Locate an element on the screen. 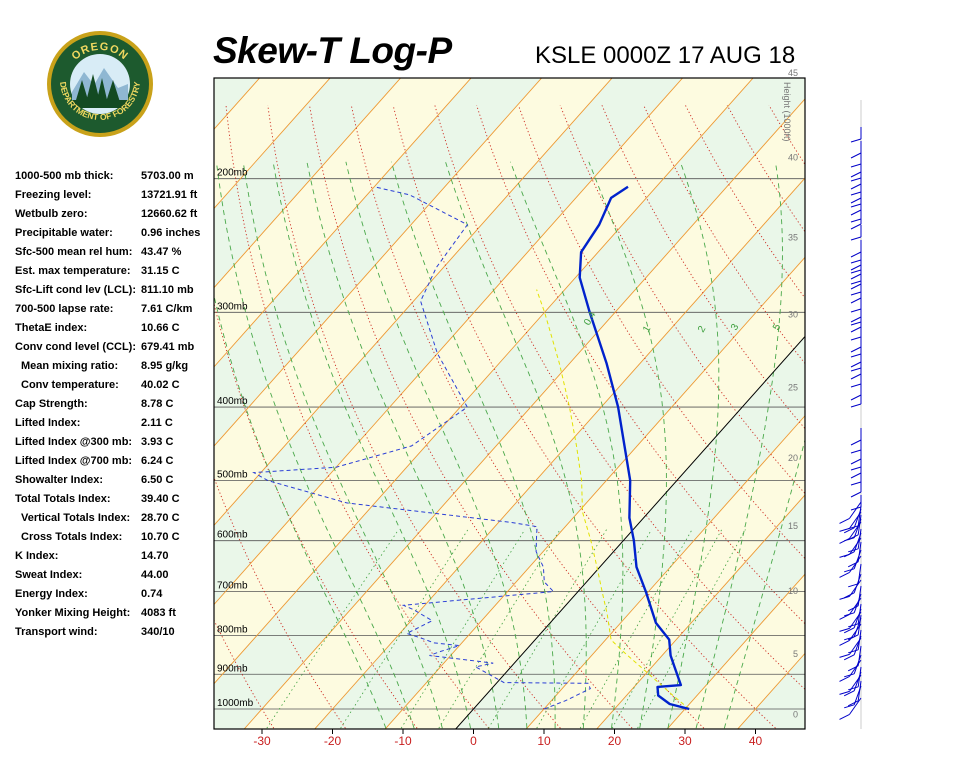  x-tick-label: -10 is located at coordinates (403, 741).